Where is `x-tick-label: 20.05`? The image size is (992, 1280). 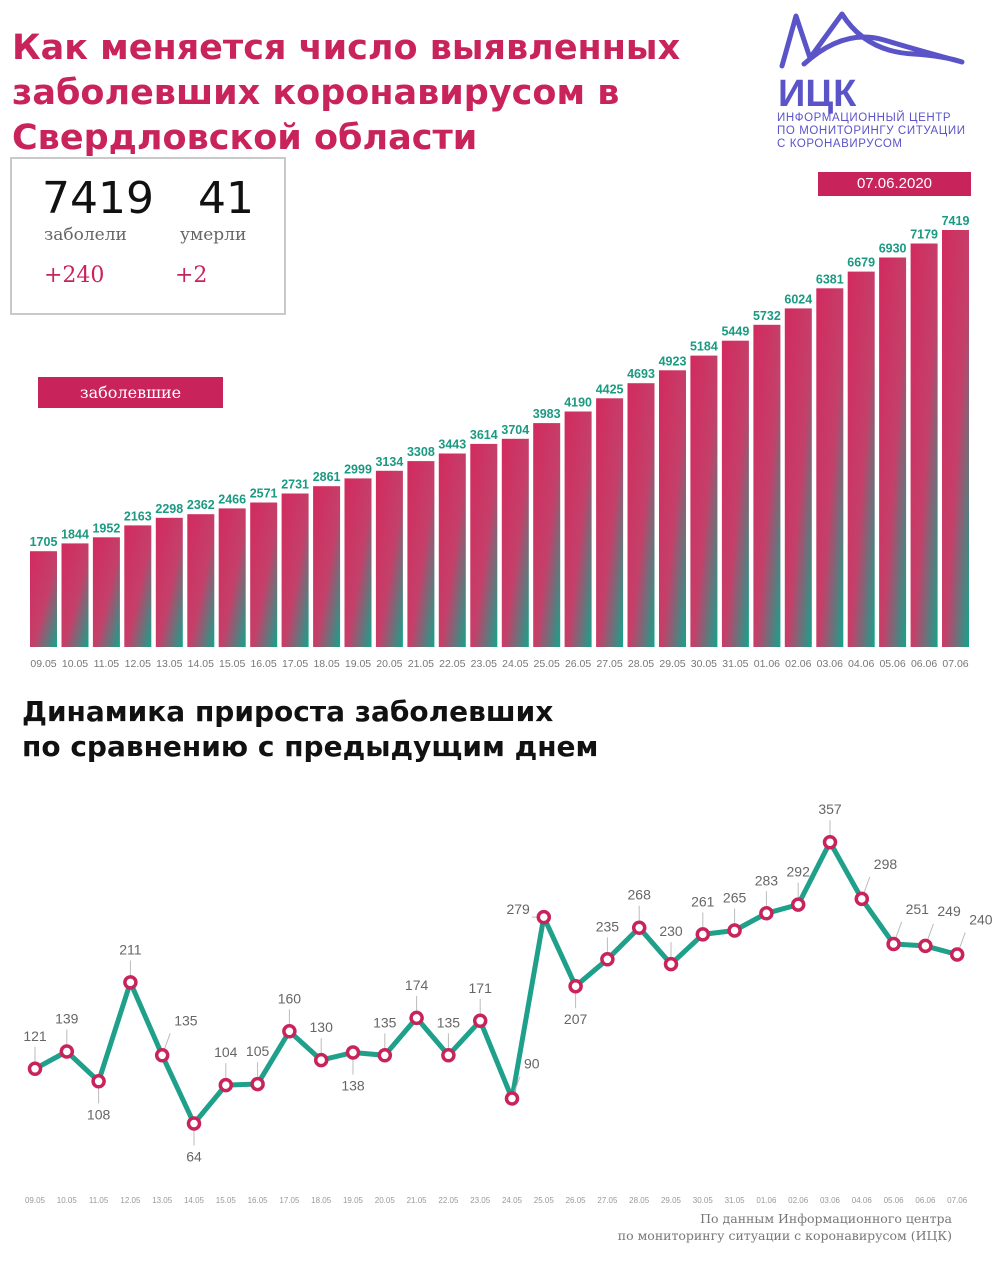
x-tick-label: 20.05 is located at coordinates (385, 1200).